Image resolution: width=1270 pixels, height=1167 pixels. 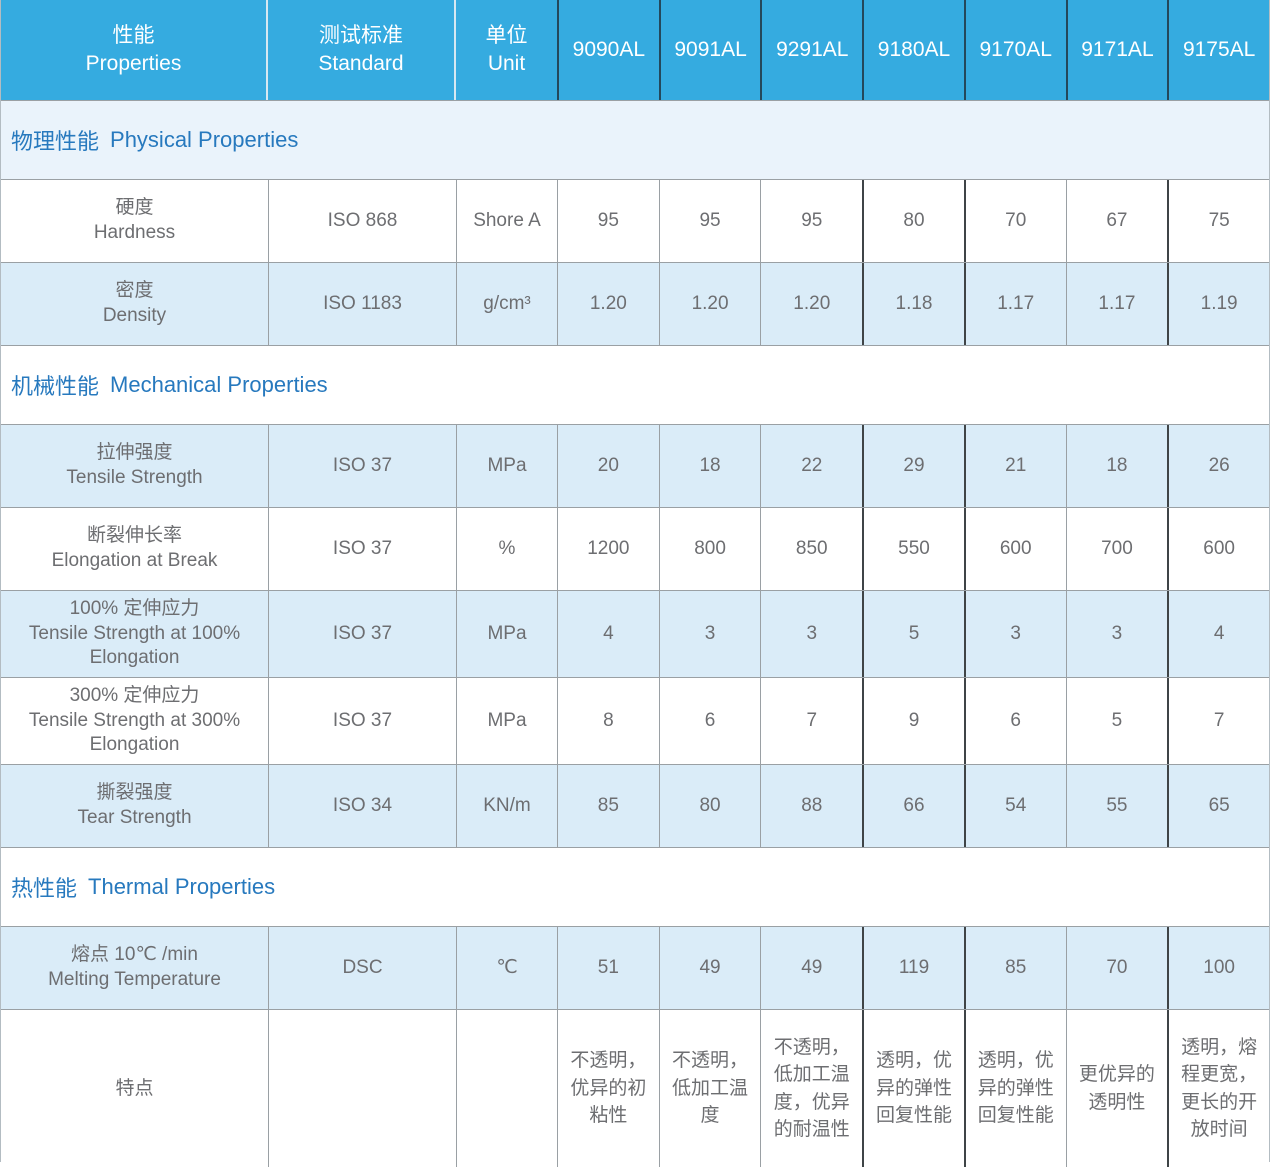 I want to click on value-cell: 透明，优异的弹性回复性能, so click(x=1014, y=1088).